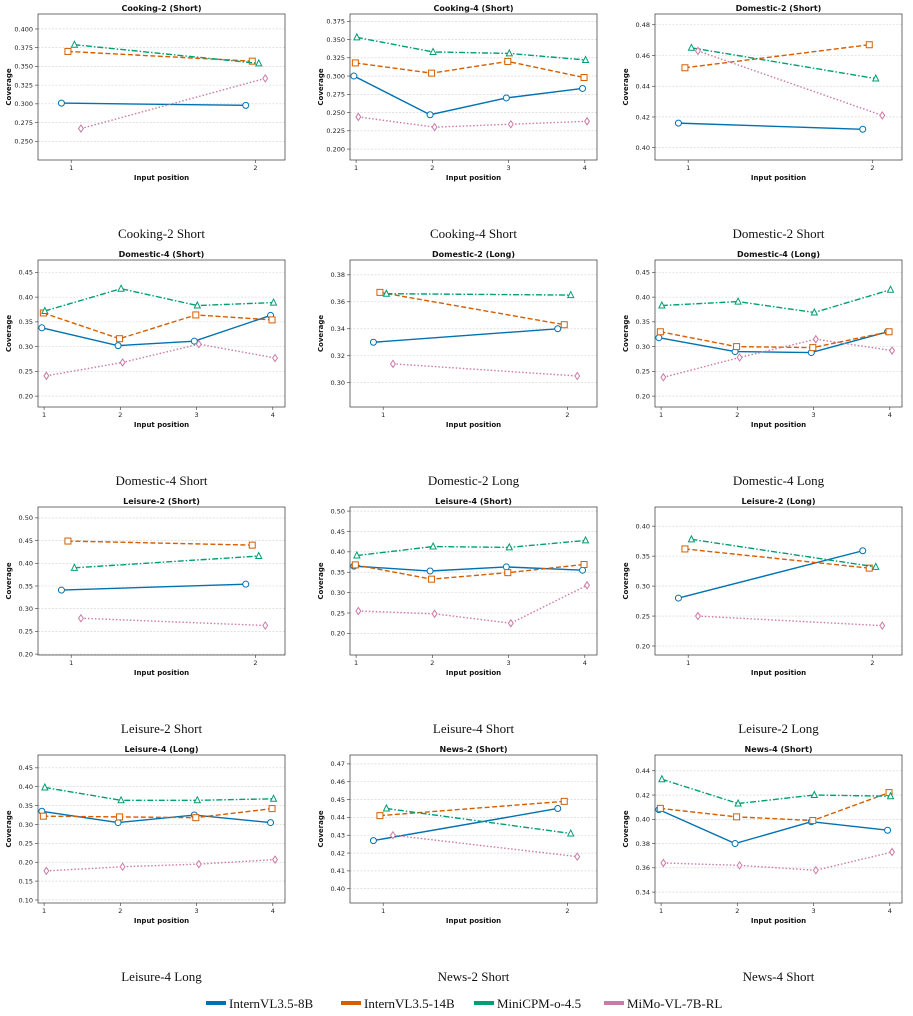 This screenshot has height=1016, width=913. Describe the element at coordinates (26, 654) in the screenshot. I see `y-tick-label: 0.20` at that location.